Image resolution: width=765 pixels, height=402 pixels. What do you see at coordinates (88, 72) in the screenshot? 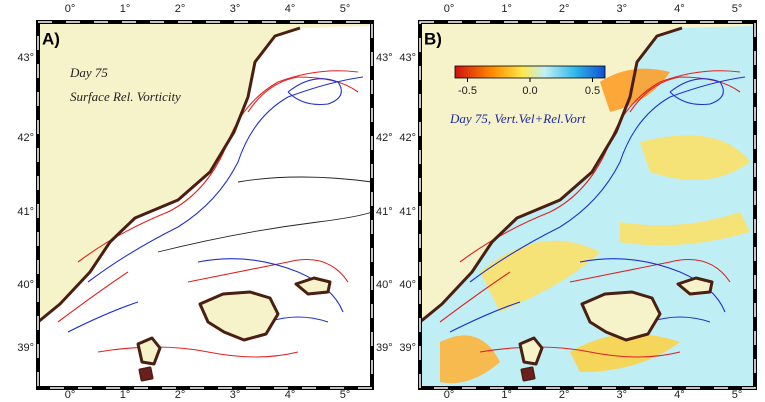
I see `annotation: Day 75` at bounding box center [88, 72].